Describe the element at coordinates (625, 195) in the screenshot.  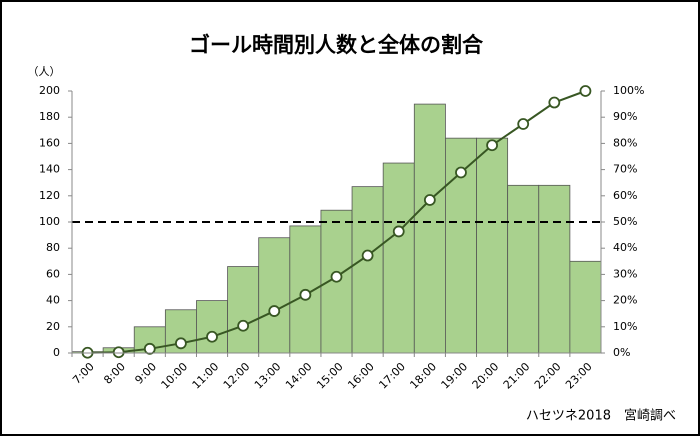
I see `y2-tick-label: 60%` at that location.